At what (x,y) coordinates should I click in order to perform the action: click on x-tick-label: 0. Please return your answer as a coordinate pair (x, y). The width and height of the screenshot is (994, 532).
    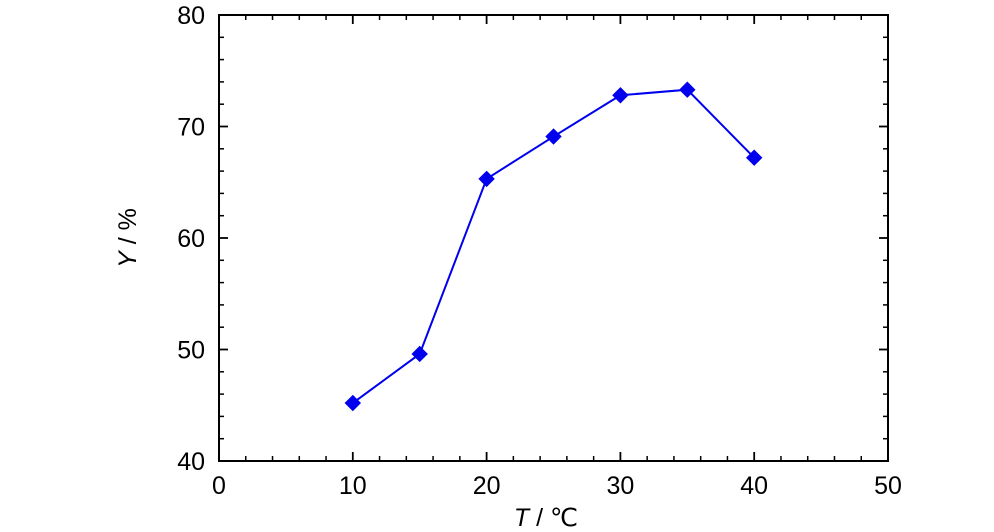
    Looking at the image, I should click on (219, 486).